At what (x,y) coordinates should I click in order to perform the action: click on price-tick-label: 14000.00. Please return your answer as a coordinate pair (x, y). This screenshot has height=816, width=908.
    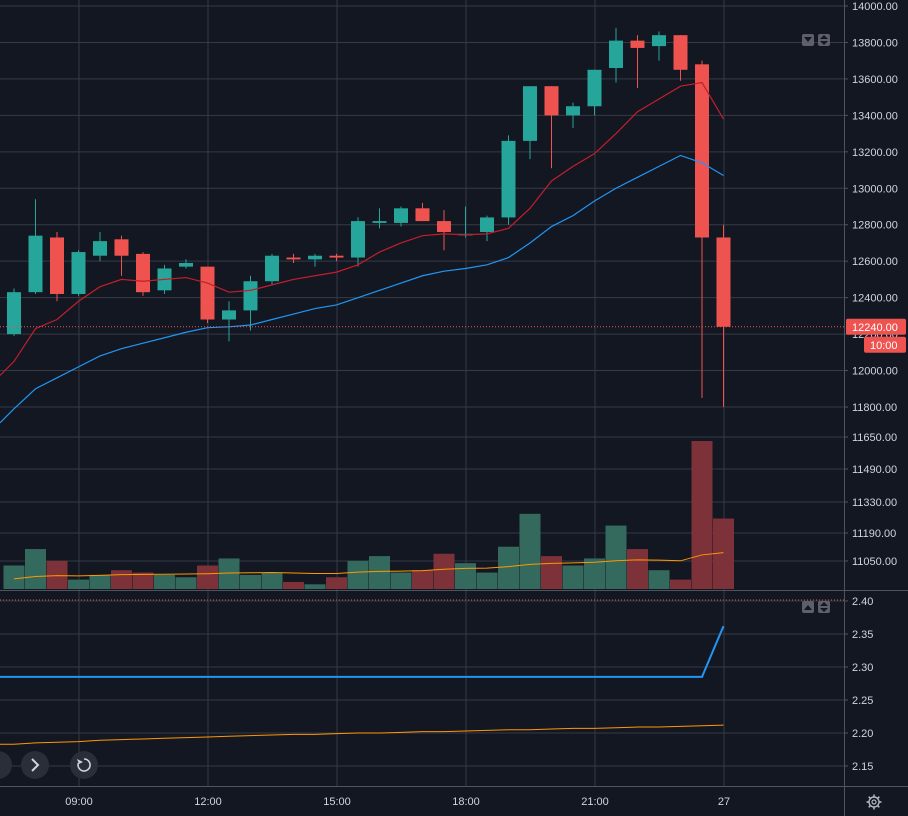
    Looking at the image, I should click on (875, 7).